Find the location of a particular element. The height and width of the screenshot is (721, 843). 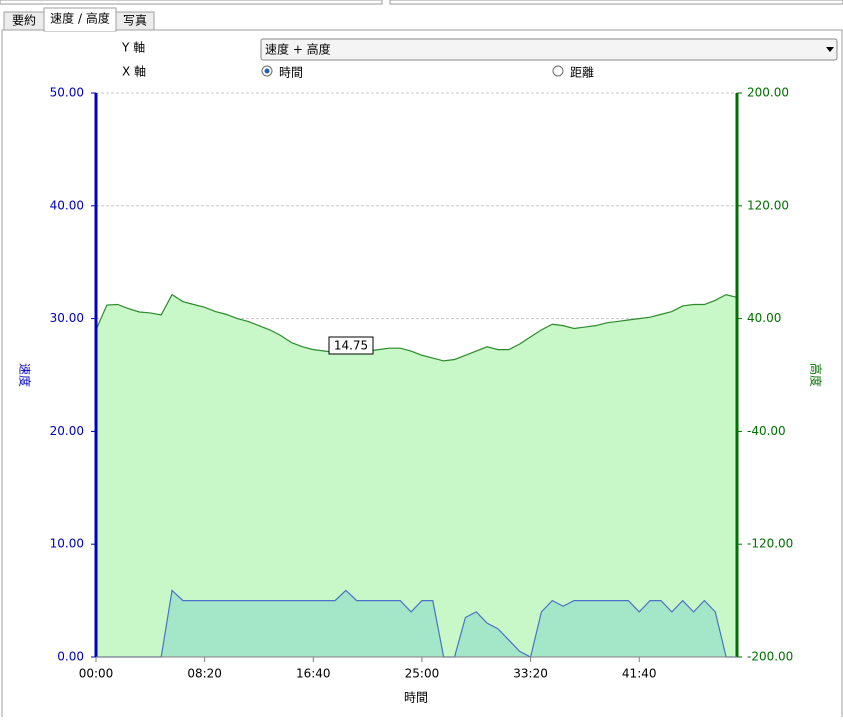

y-tick-label: 10.00 is located at coordinates (67, 544).